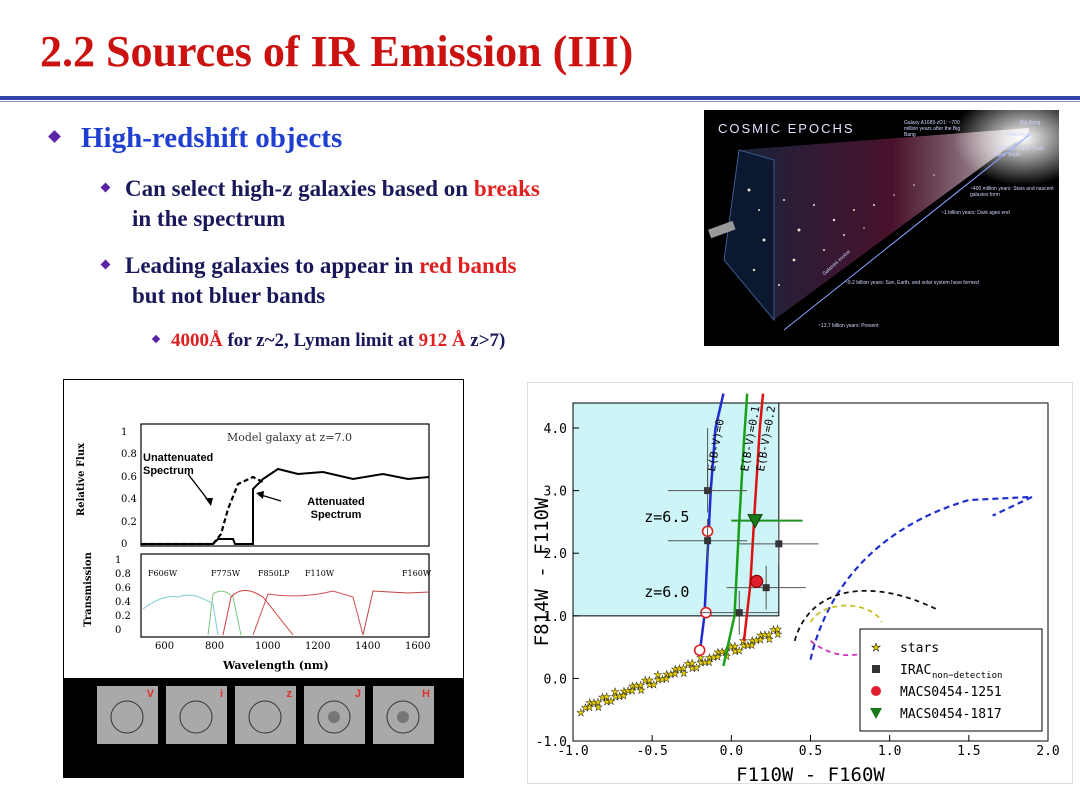  I want to click on bullet-l1-text: High-redshift objects, so click(212, 138).